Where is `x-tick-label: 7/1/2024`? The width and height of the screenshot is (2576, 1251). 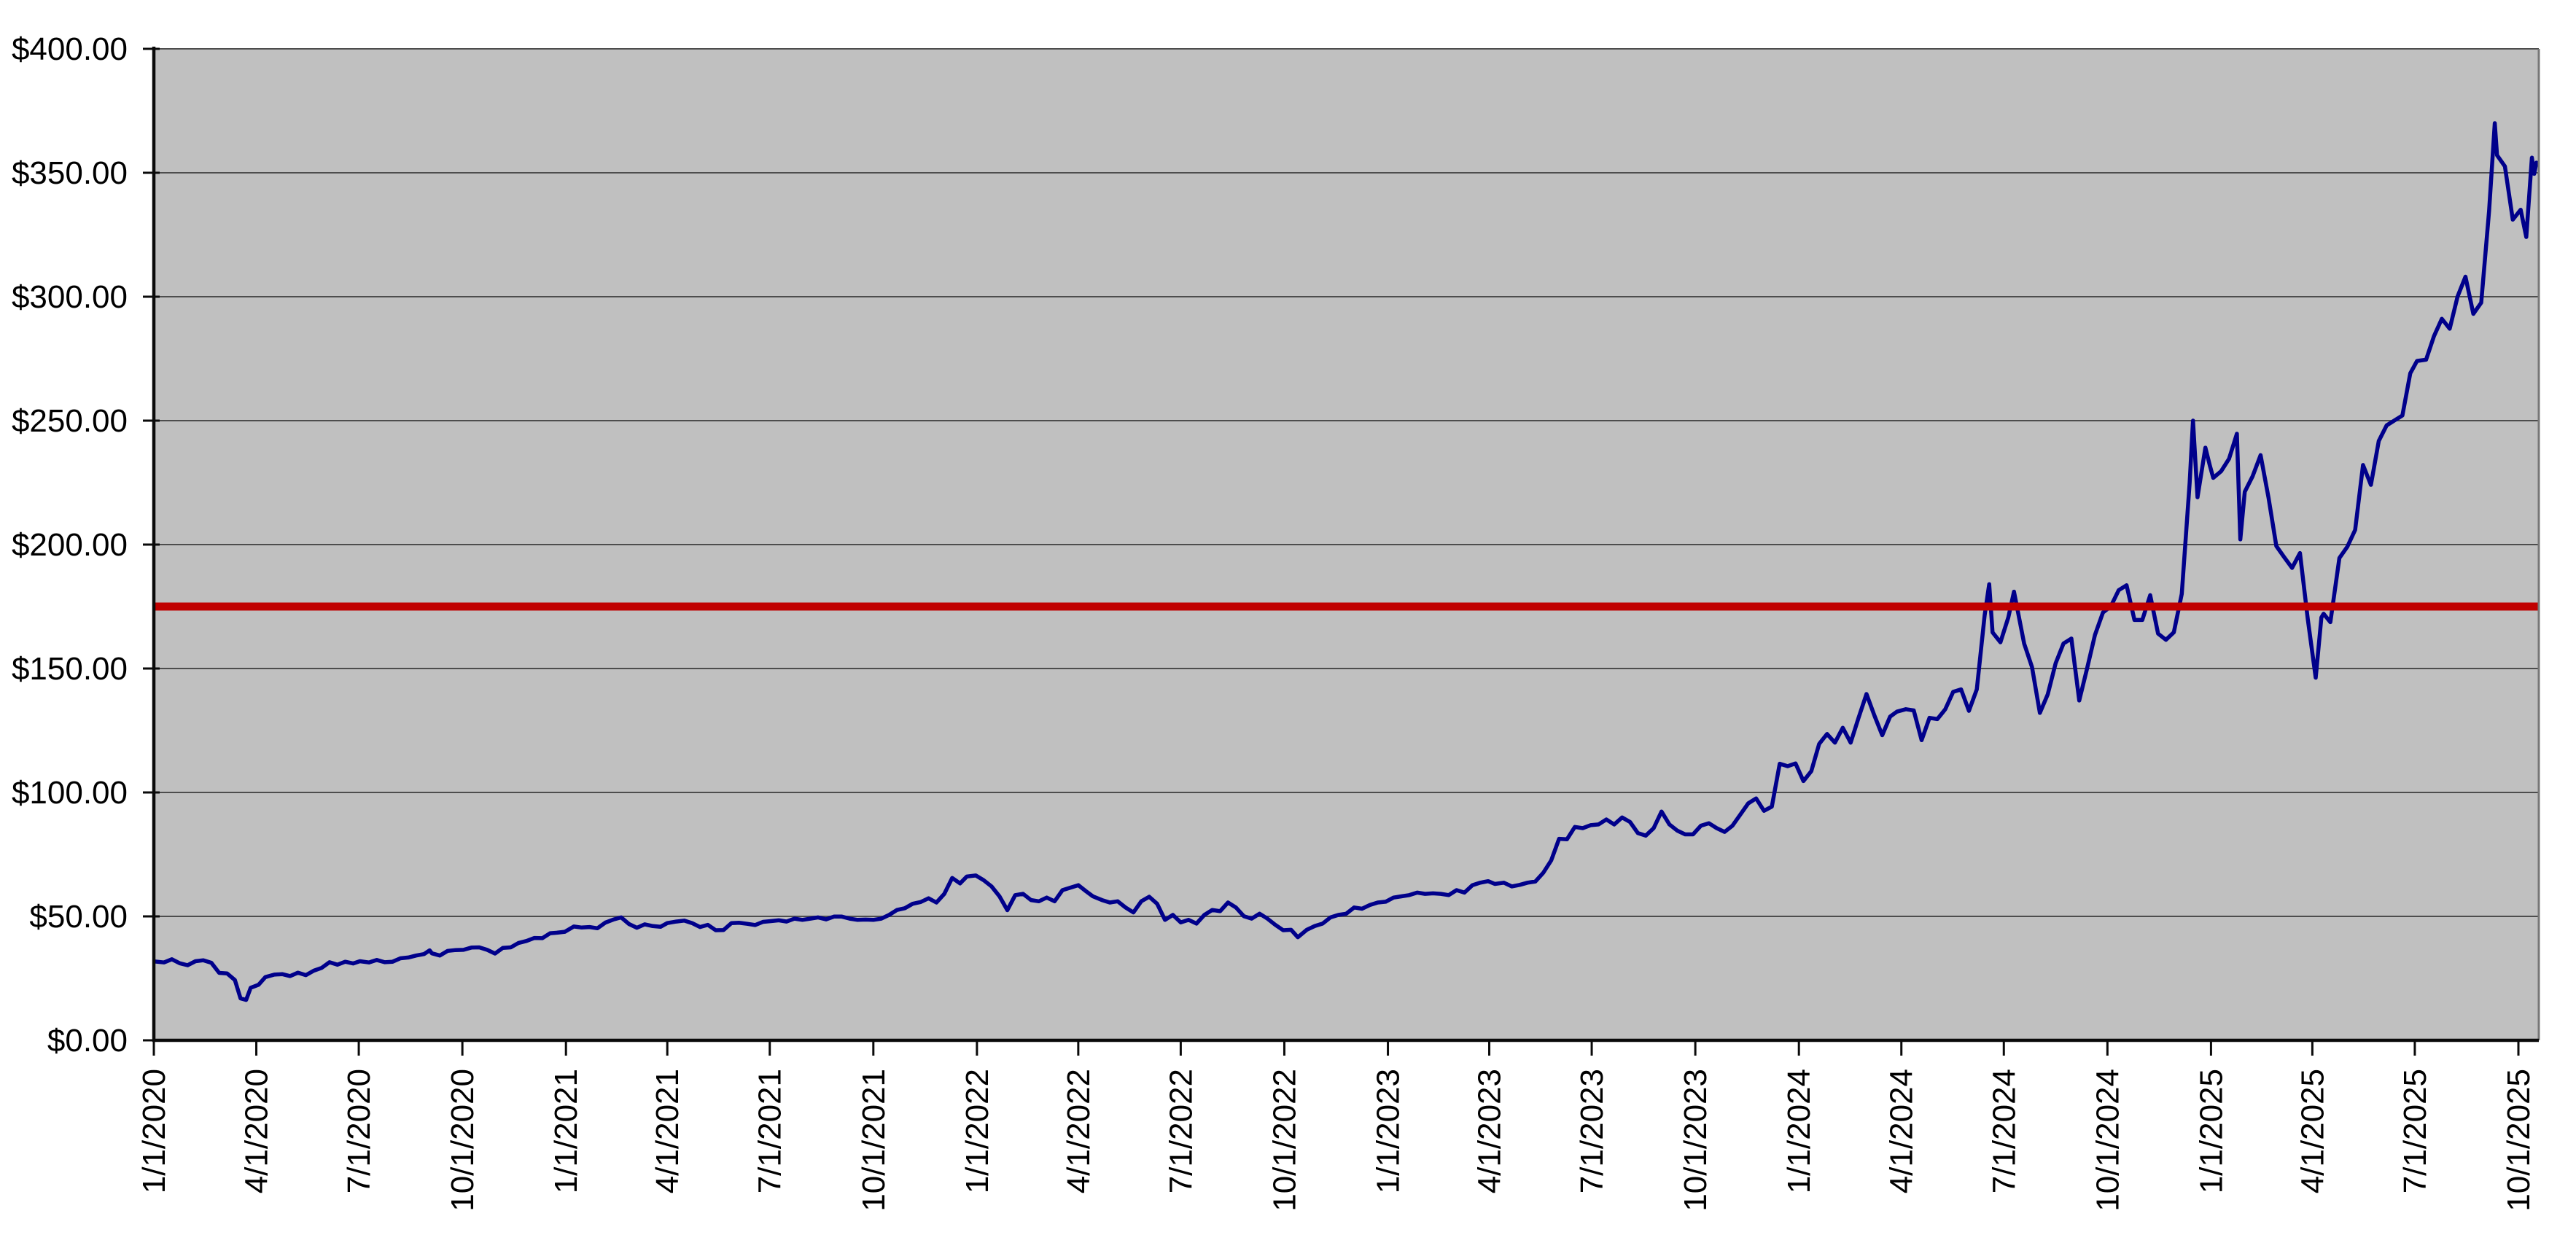
x-tick-label: 7/1/2024 is located at coordinates (2004, 1131).